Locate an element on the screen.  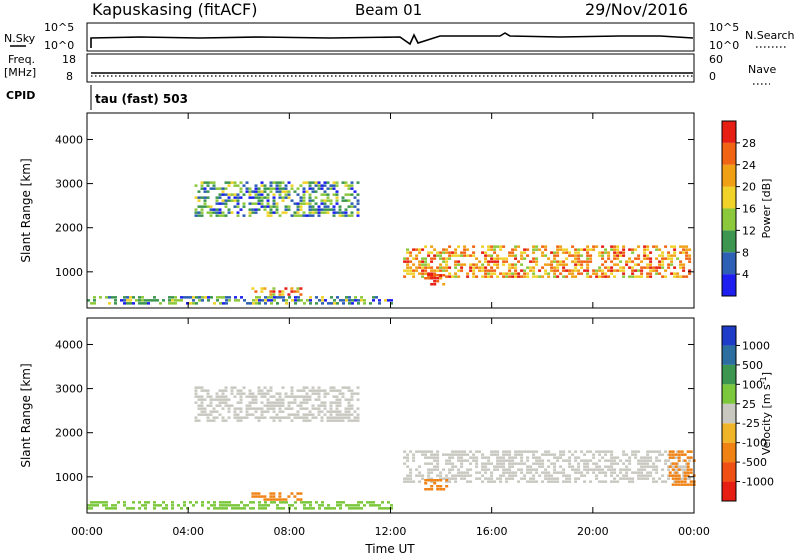
power-echo-region is located at coordinates (240, 300).